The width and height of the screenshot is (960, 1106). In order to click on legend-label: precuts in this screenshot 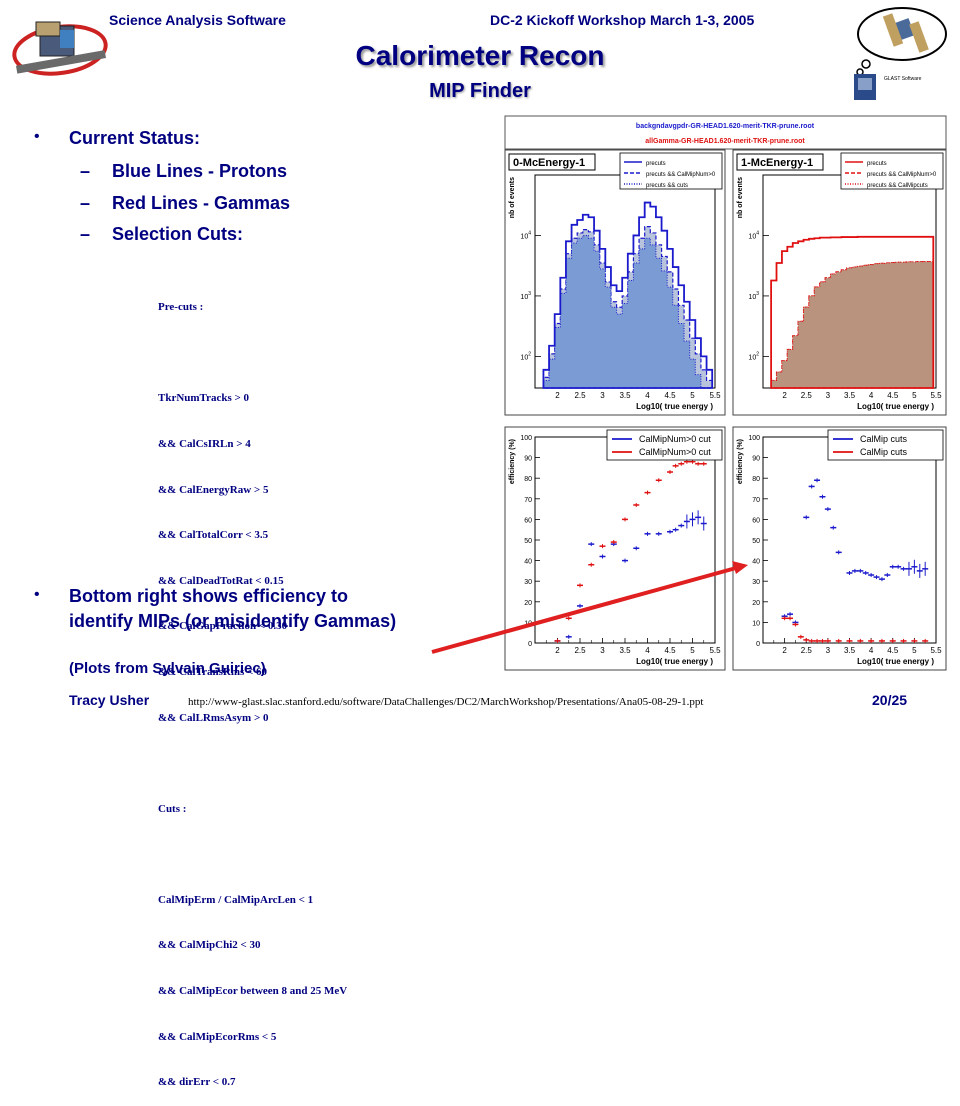, I will do `click(656, 164)`.